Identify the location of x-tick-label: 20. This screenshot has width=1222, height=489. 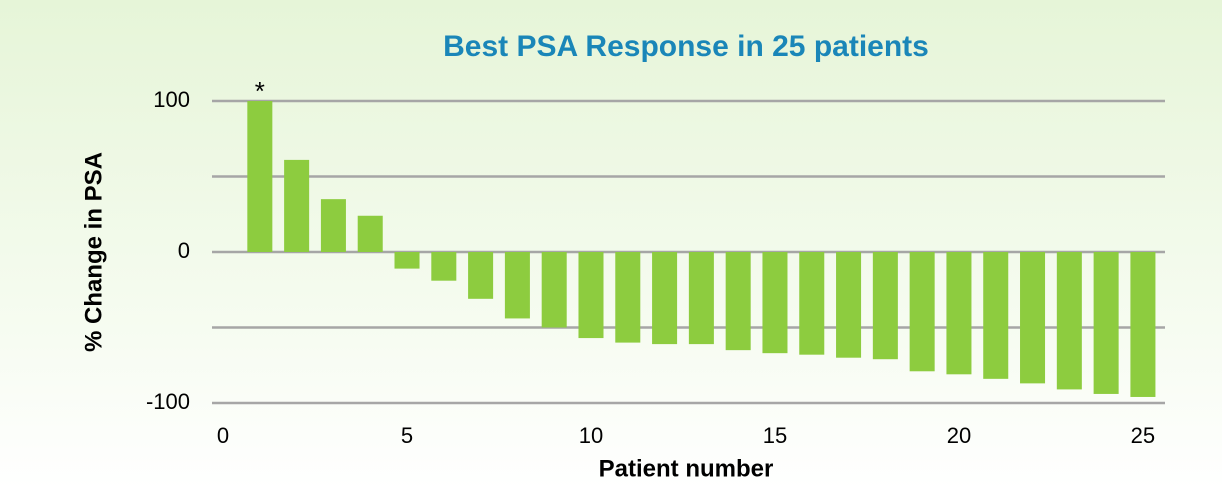
(959, 435).